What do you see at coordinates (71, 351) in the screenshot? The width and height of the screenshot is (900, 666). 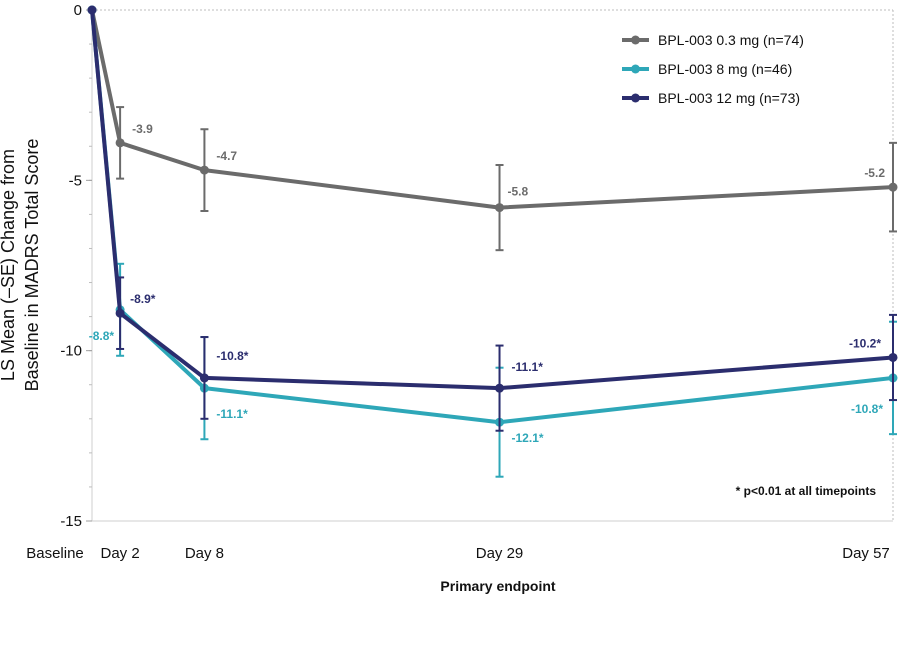 I see `y-tick-label: -10` at bounding box center [71, 351].